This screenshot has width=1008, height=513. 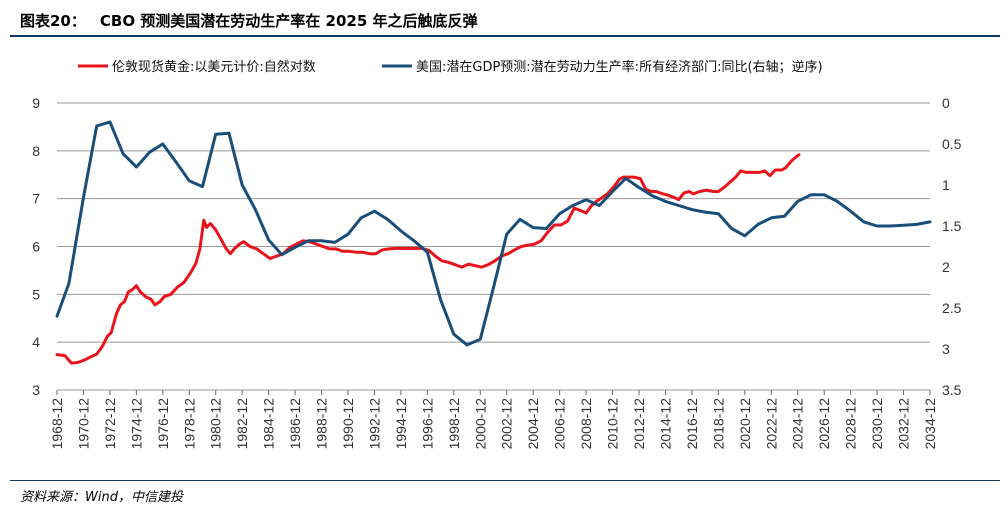 What do you see at coordinates (348, 424) in the screenshot?
I see `x-tick-label: 1990-12` at bounding box center [348, 424].